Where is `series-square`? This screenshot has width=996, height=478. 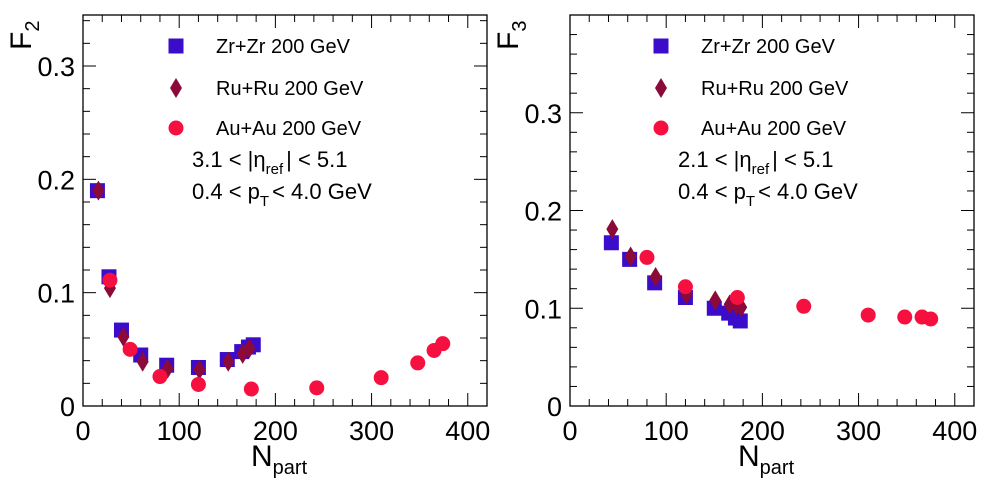 series-square is located at coordinates (675, 282).